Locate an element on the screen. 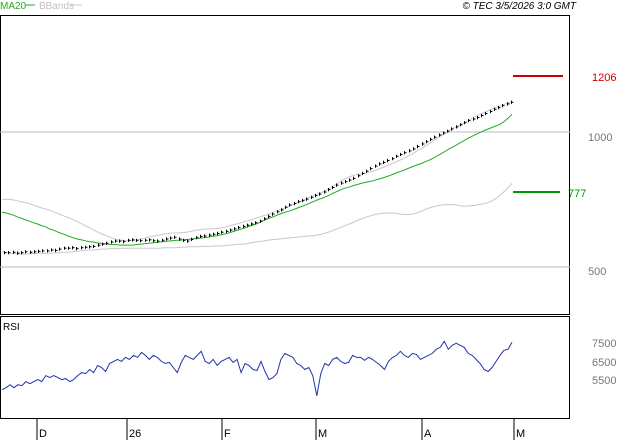 The image size is (627, 440). rsi-line is located at coordinates (257, 368).